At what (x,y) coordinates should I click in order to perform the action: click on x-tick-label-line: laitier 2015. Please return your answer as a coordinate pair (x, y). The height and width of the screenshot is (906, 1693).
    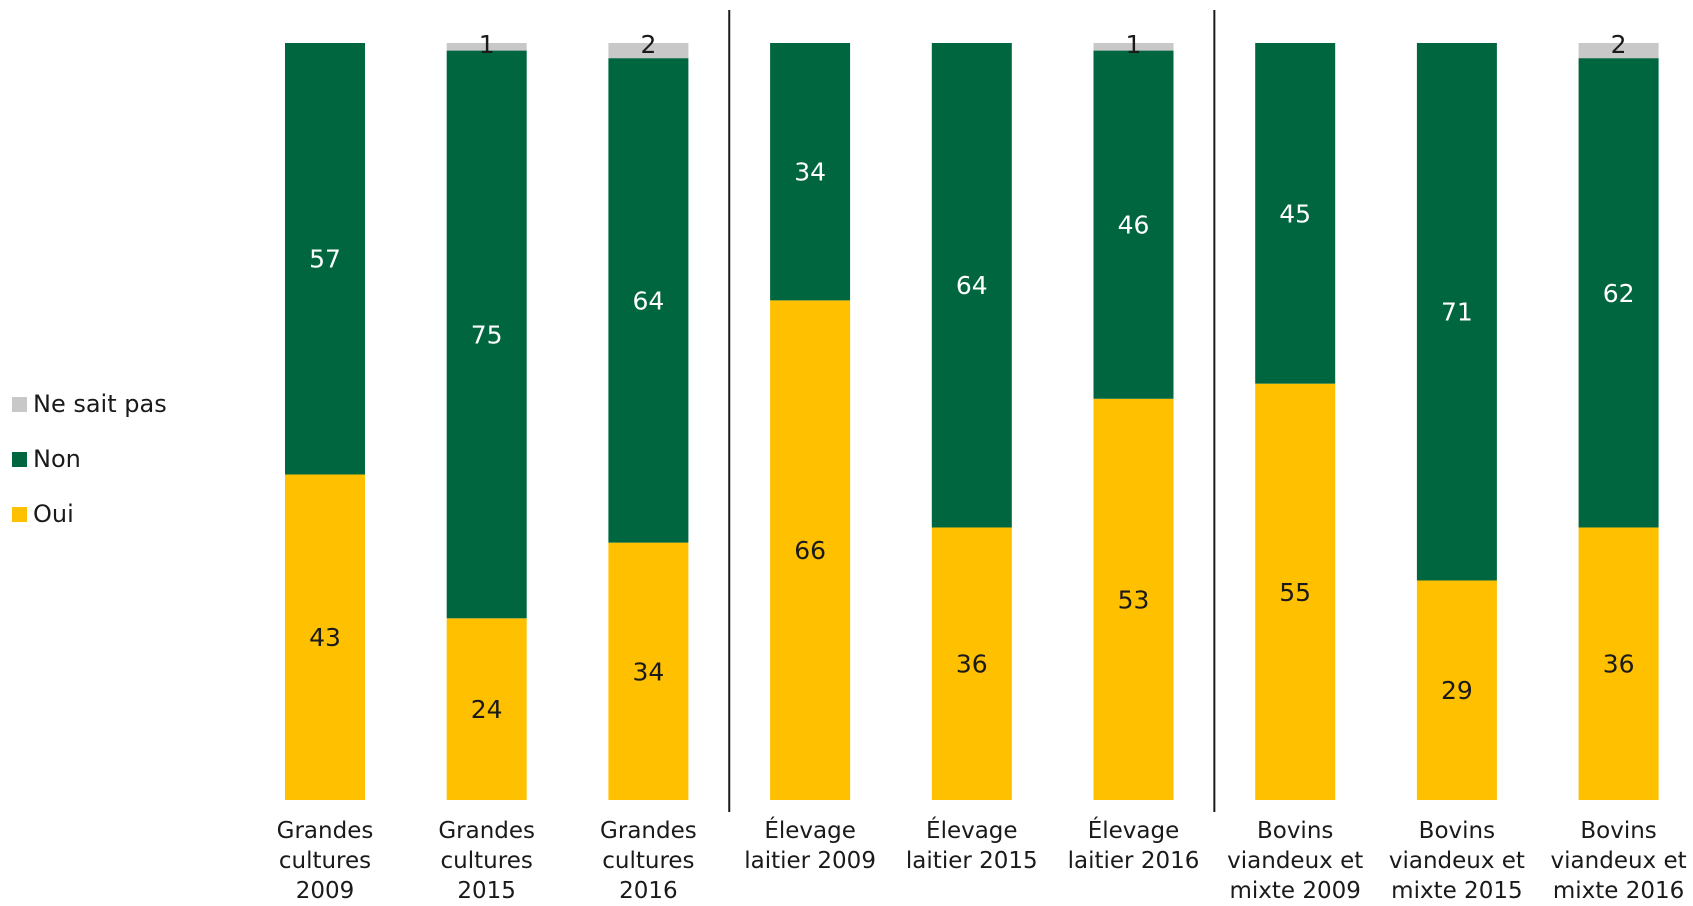
    Looking at the image, I should click on (971, 861).